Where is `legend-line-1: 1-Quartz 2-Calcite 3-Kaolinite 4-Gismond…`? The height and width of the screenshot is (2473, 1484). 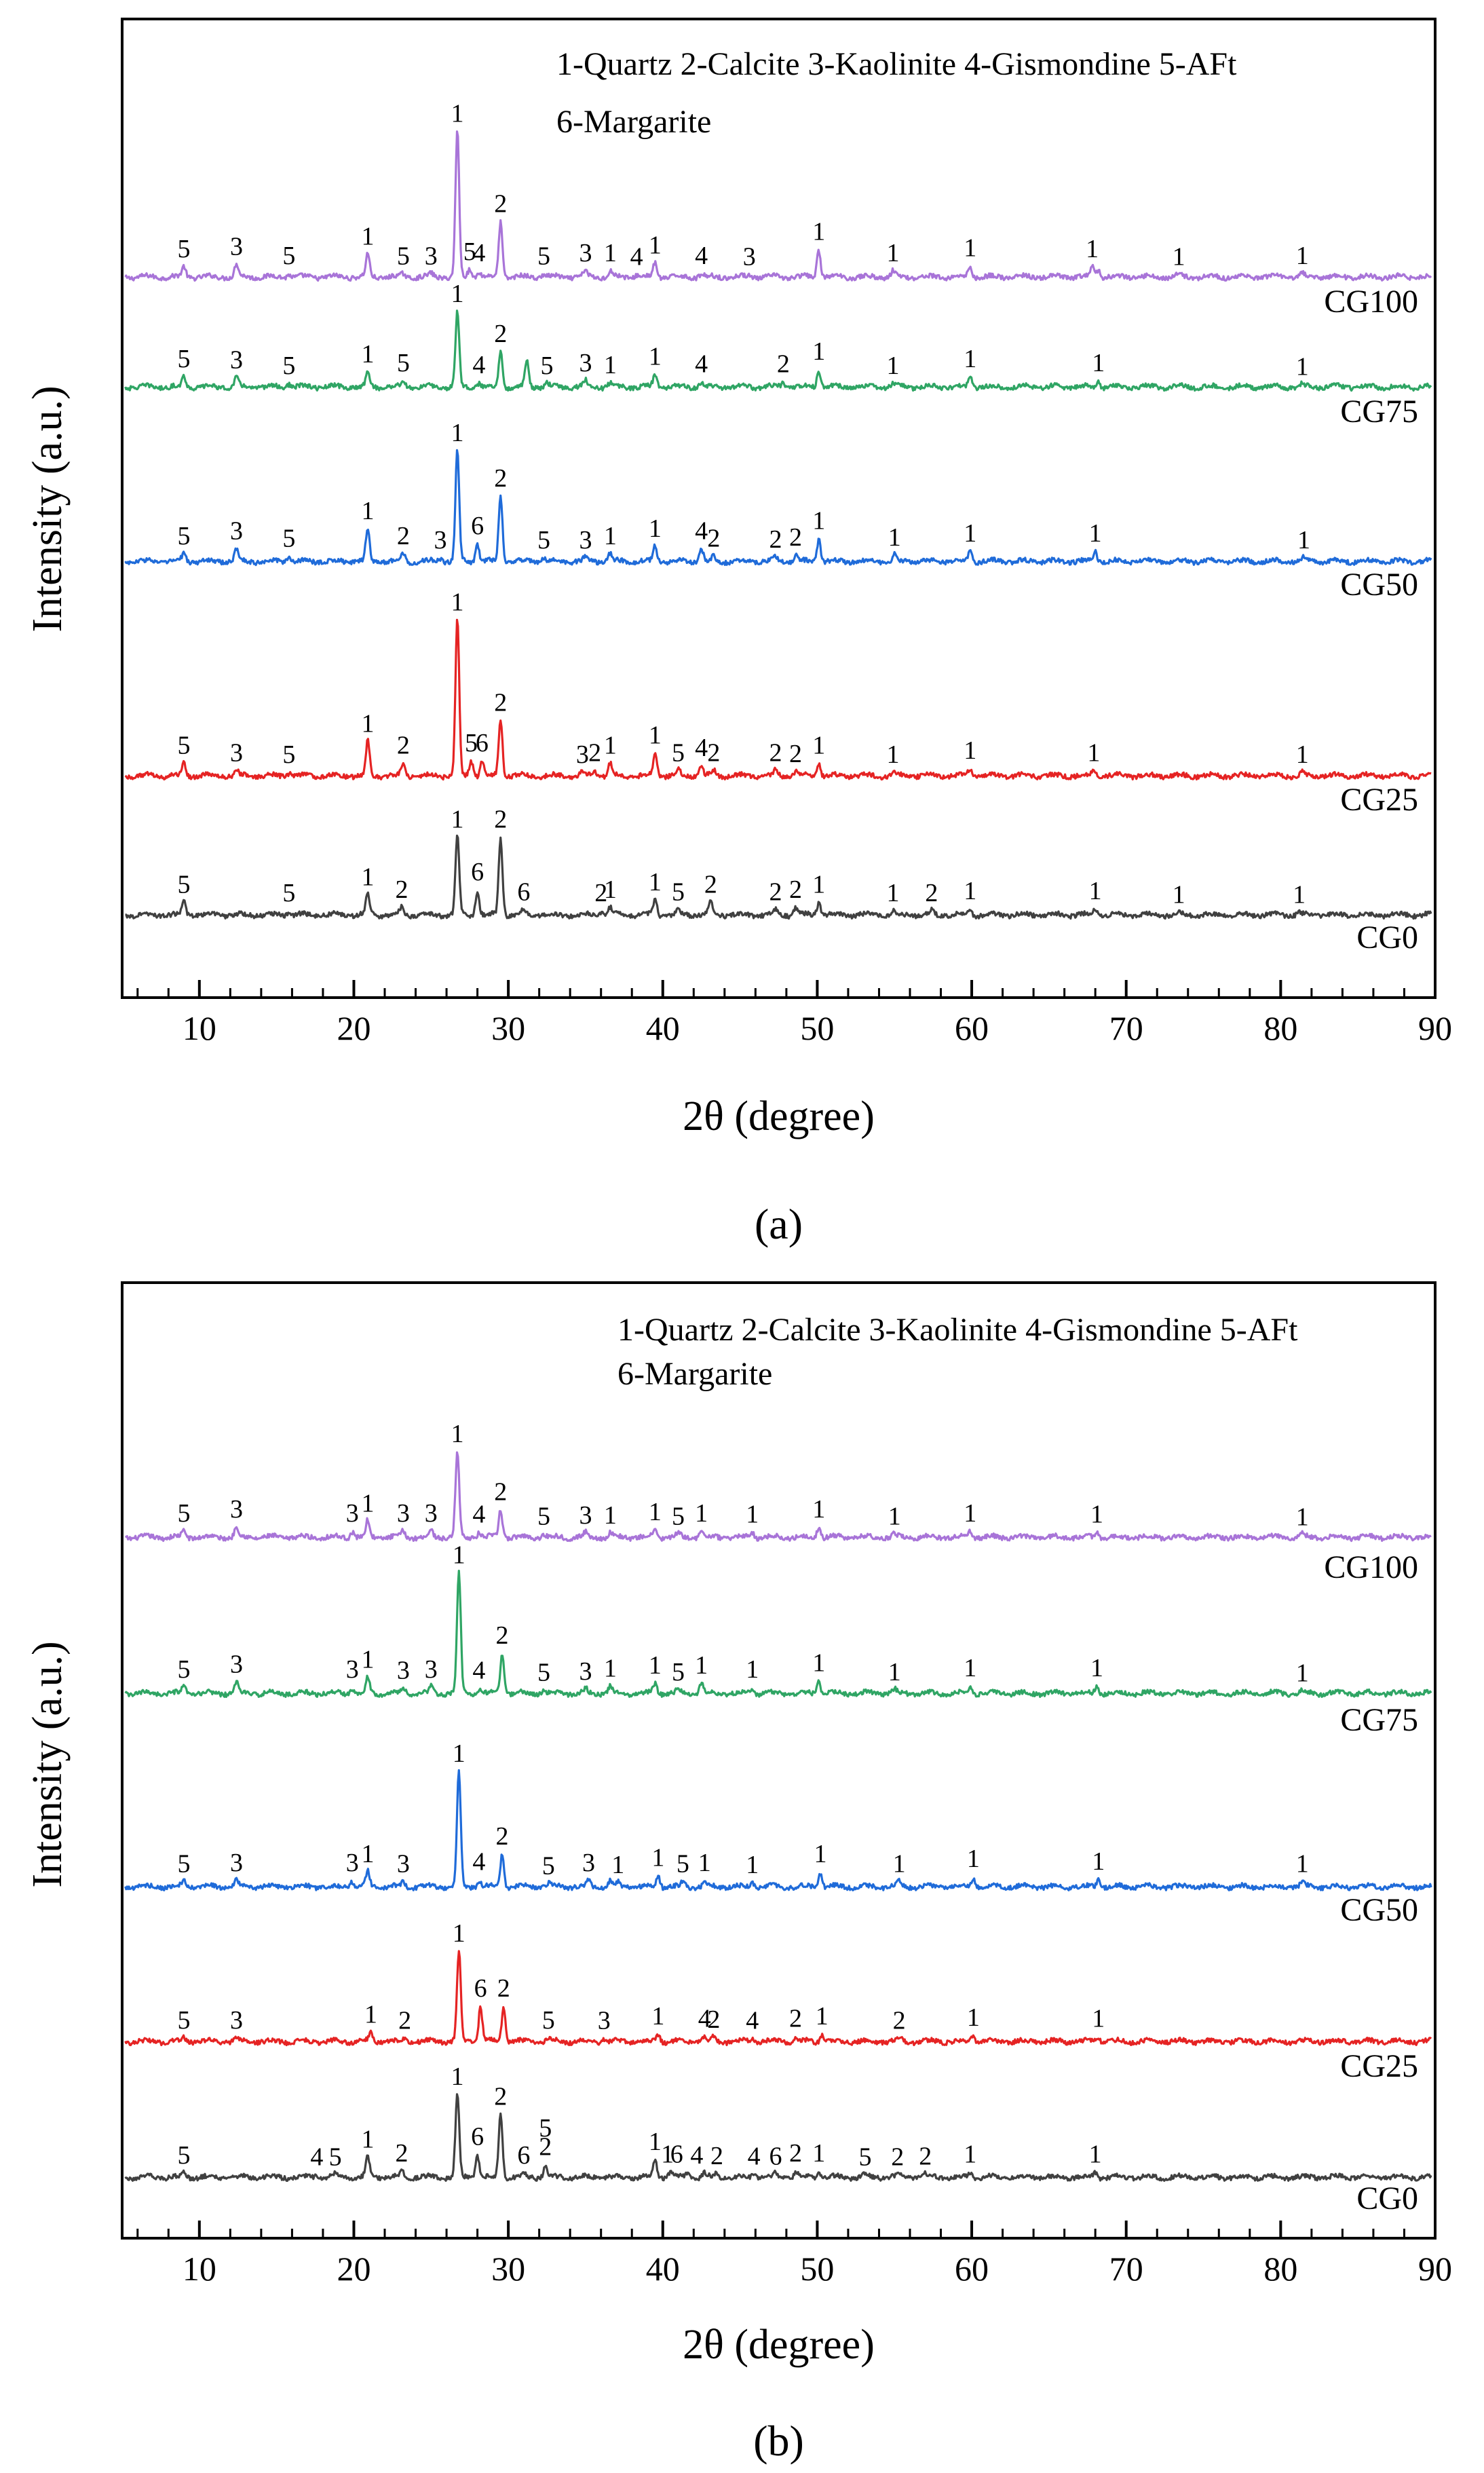
legend-line-1: 1-Quartz 2-Calcite 3-Kaolinite 4-Gismond… is located at coordinates (958, 1330).